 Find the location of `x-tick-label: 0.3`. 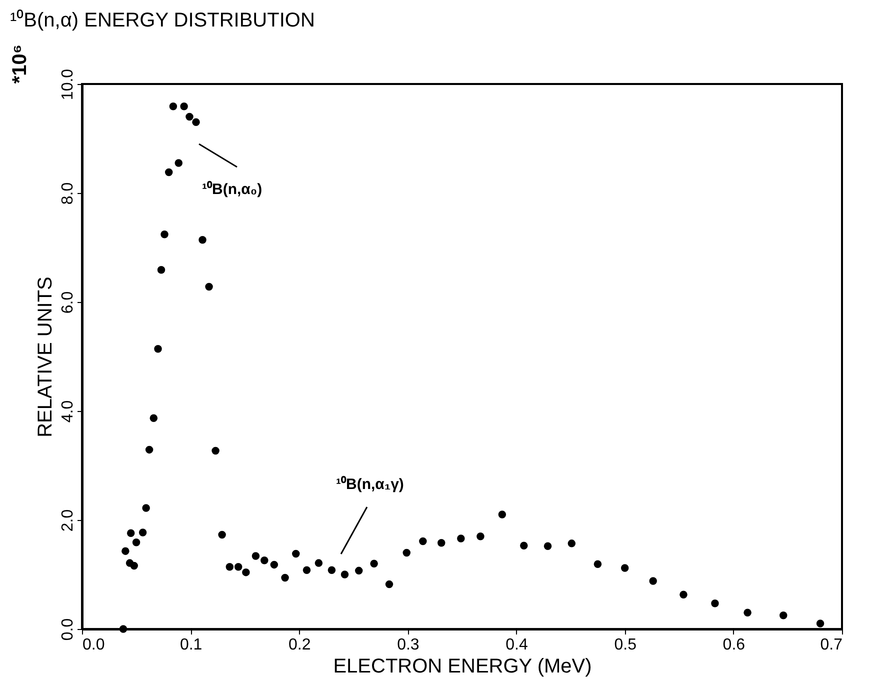

x-tick-label: 0.3 is located at coordinates (408, 645).